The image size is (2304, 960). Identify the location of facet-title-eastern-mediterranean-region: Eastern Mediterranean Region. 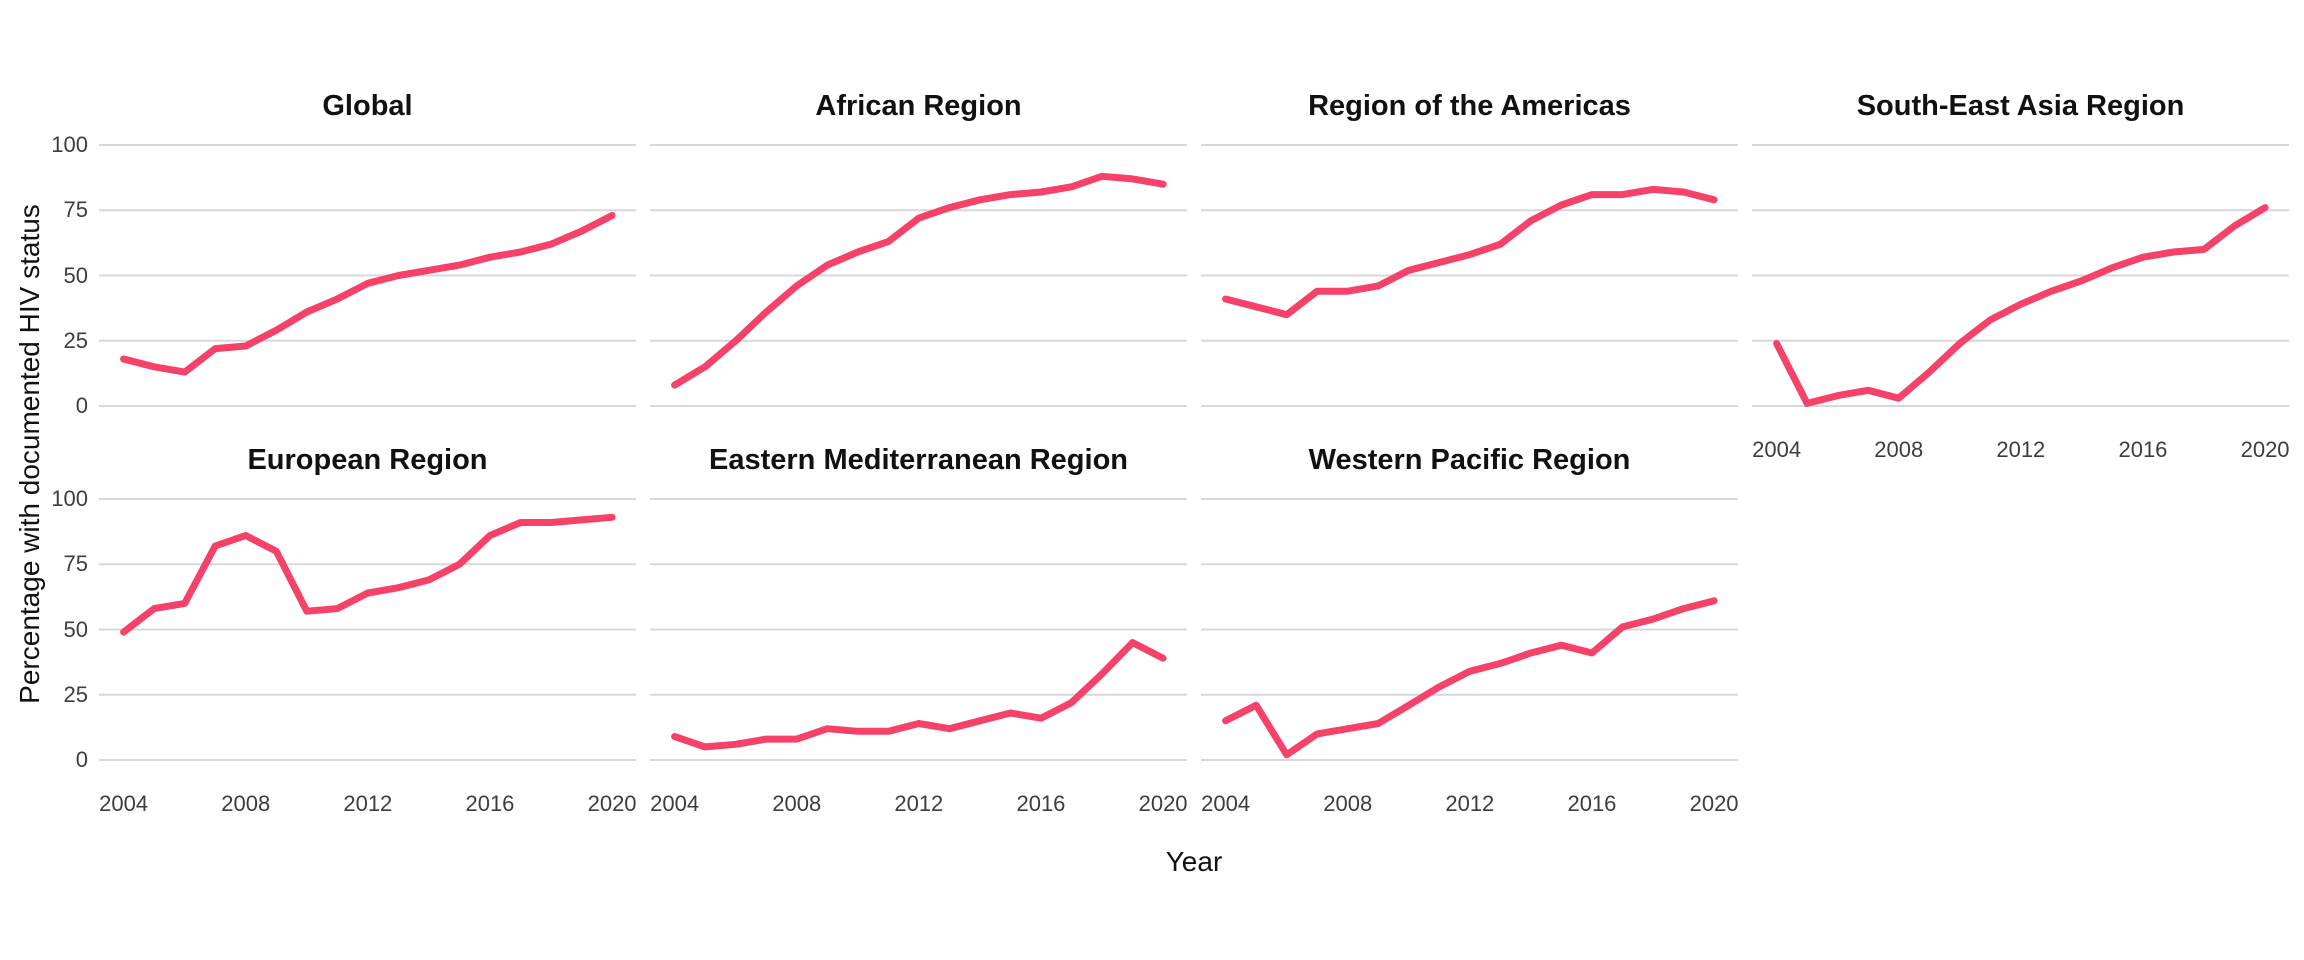
(918, 460).